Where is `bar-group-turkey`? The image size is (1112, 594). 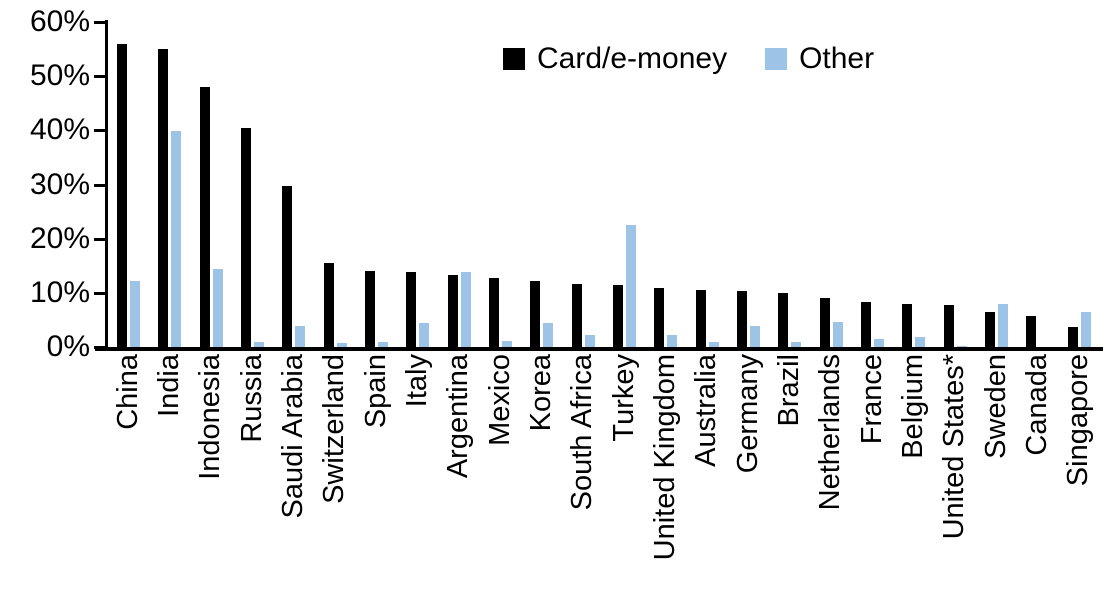
bar-group-turkey is located at coordinates (624, 184).